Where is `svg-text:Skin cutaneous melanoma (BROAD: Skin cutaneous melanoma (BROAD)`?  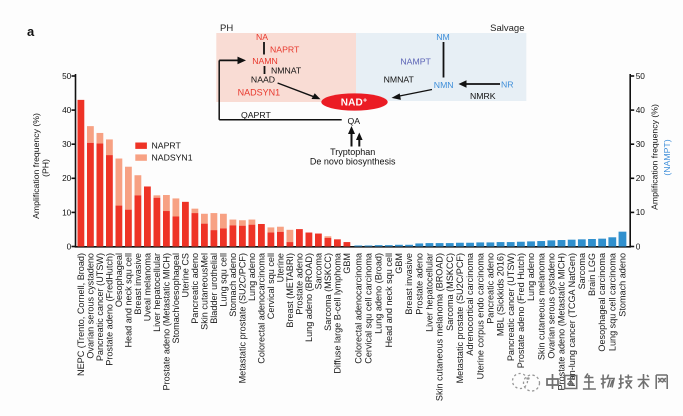
svg-text:Skin cutaneous melanoma (BROAD: Skin cutaneous melanoma (BROAD) is located at coordinates (440, 327).